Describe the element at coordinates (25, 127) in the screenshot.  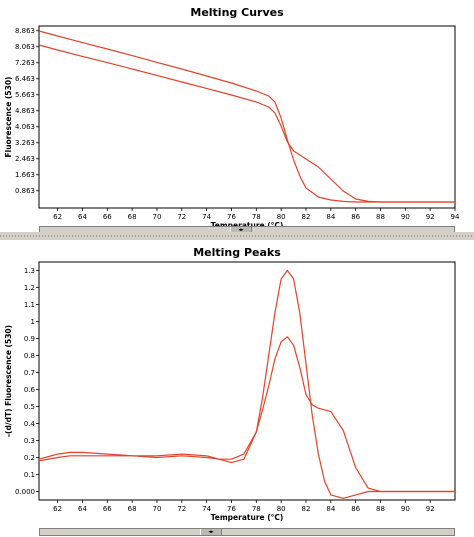
I see `y-tick-label: 4.063` at that location.